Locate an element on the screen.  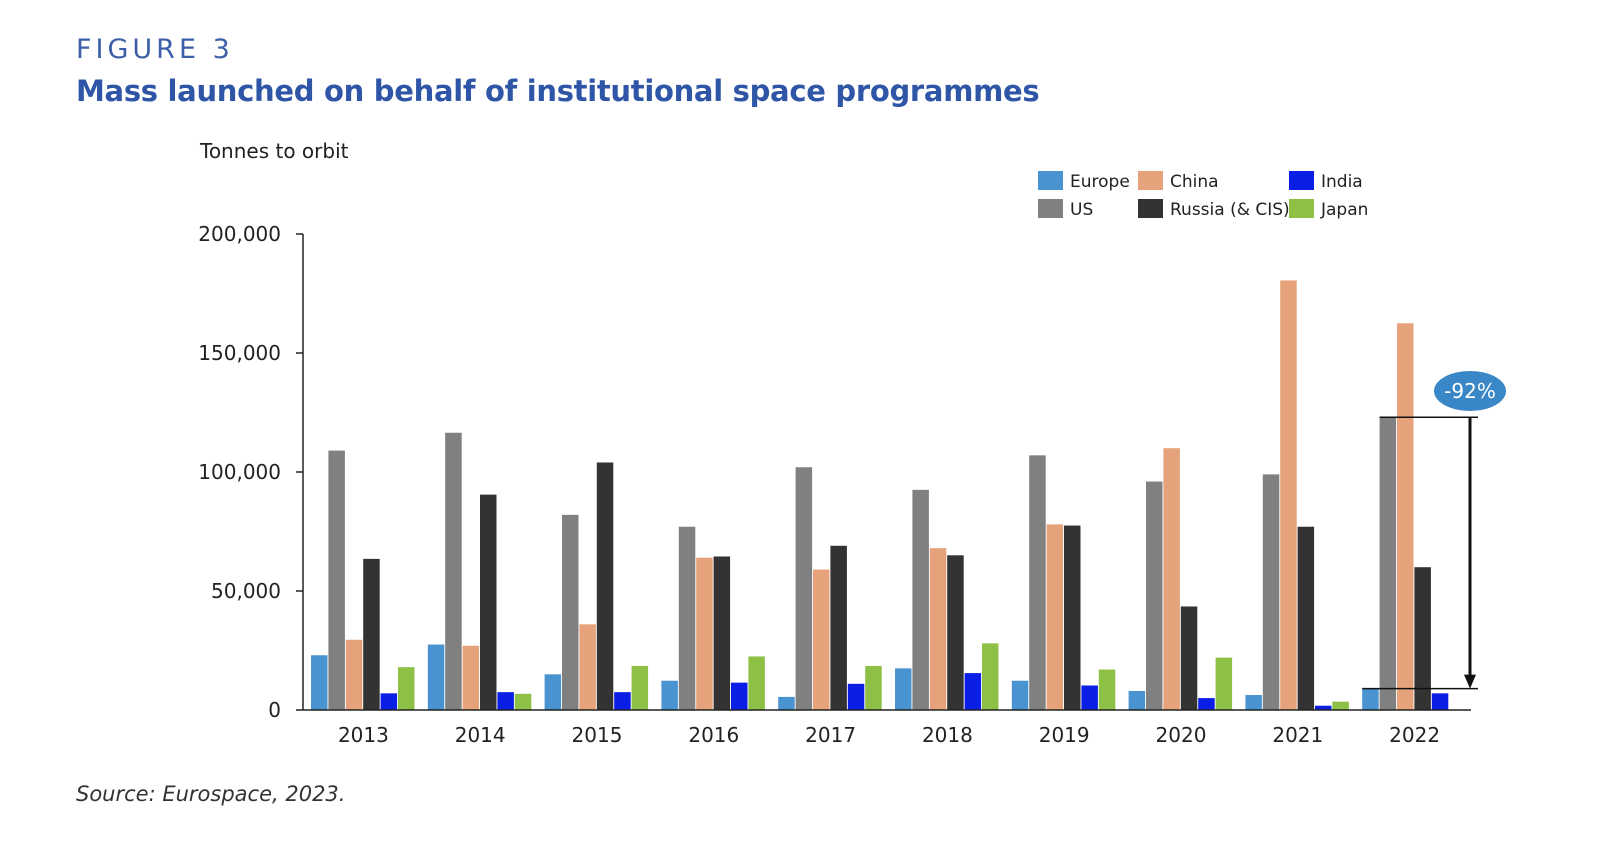
bar-india-2018 is located at coordinates (973, 691).